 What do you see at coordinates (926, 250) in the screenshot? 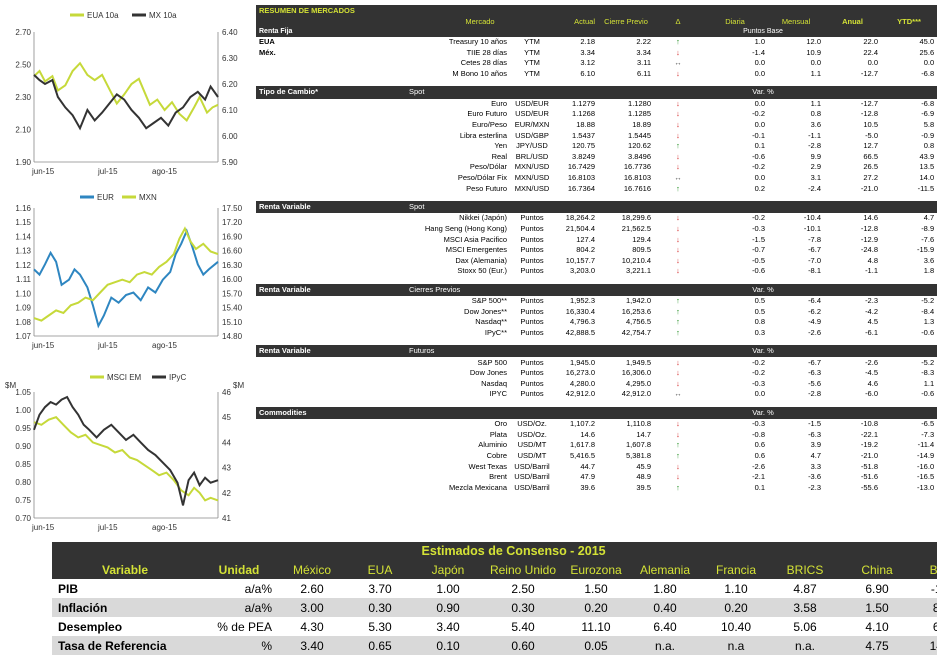
I see `row-ytd: -15.9` at bounding box center [926, 250].